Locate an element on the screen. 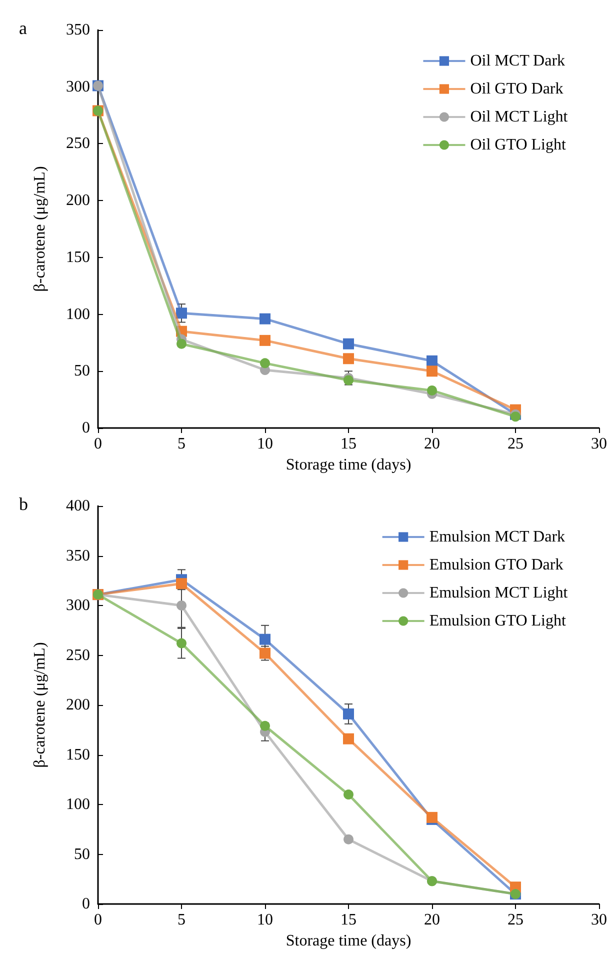  y-tick-label: 400 is located at coordinates (78, 506).